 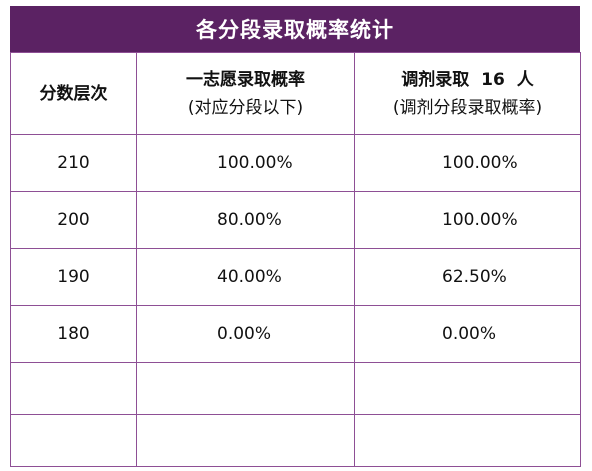 What do you see at coordinates (493, 79) in the screenshot?
I see `header-adjust-count: 16` at bounding box center [493, 79].